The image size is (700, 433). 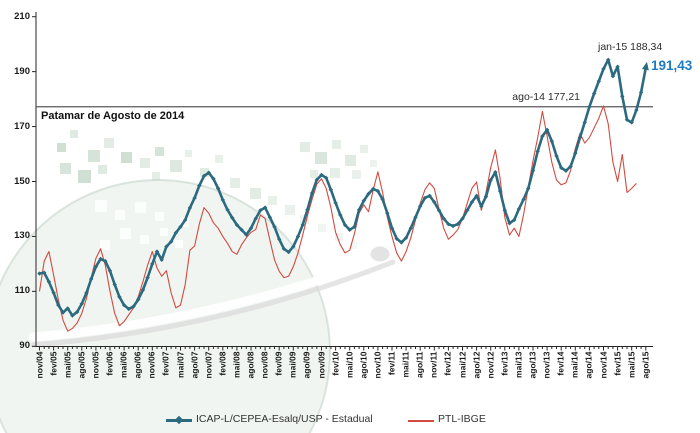 What do you see at coordinates (208, 365) in the screenshot?
I see `x-axis-label: nov/07` at bounding box center [208, 365].